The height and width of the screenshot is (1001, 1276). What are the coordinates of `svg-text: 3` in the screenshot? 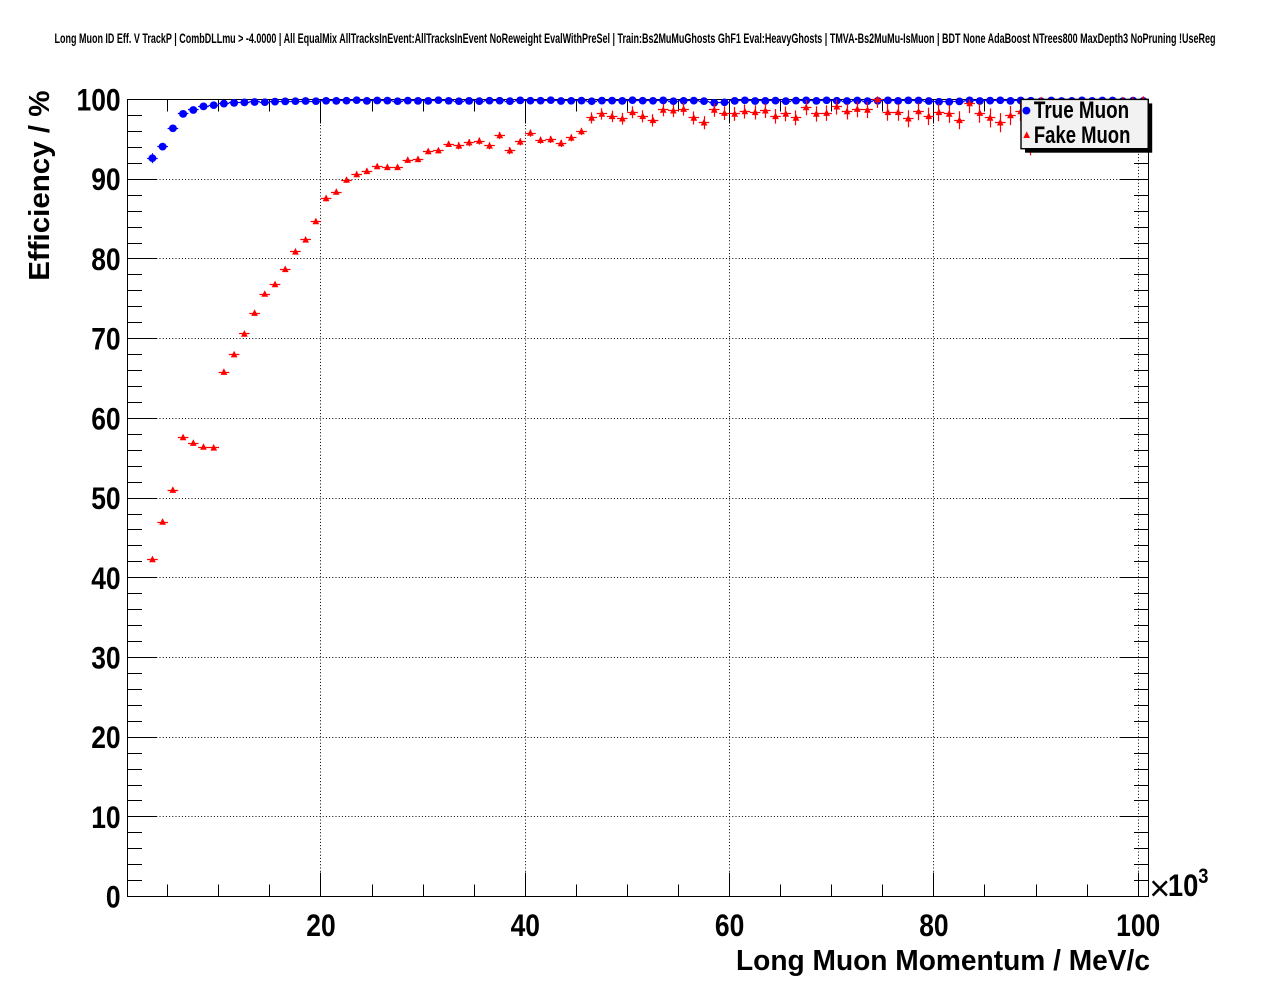 It's located at (1203, 876).